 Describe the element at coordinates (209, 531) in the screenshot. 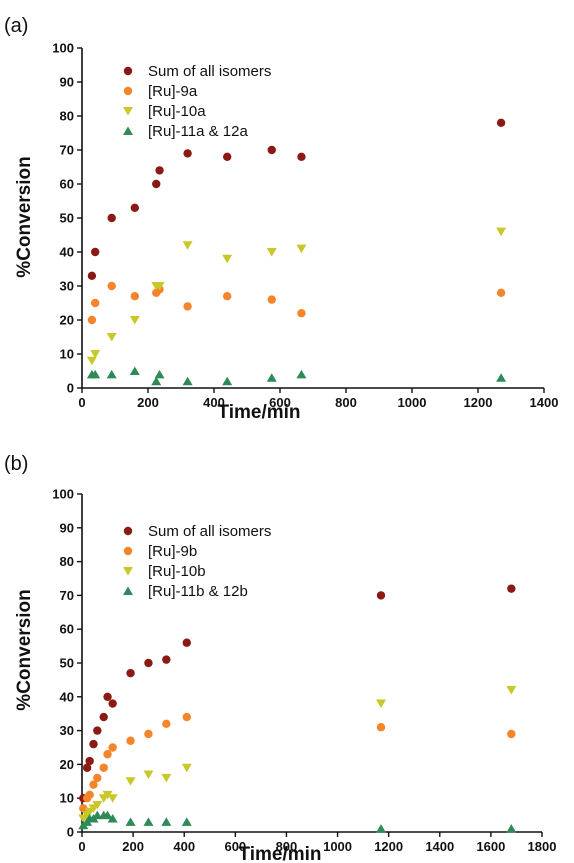

I see `legend-label: Sum of all isomers` at that location.